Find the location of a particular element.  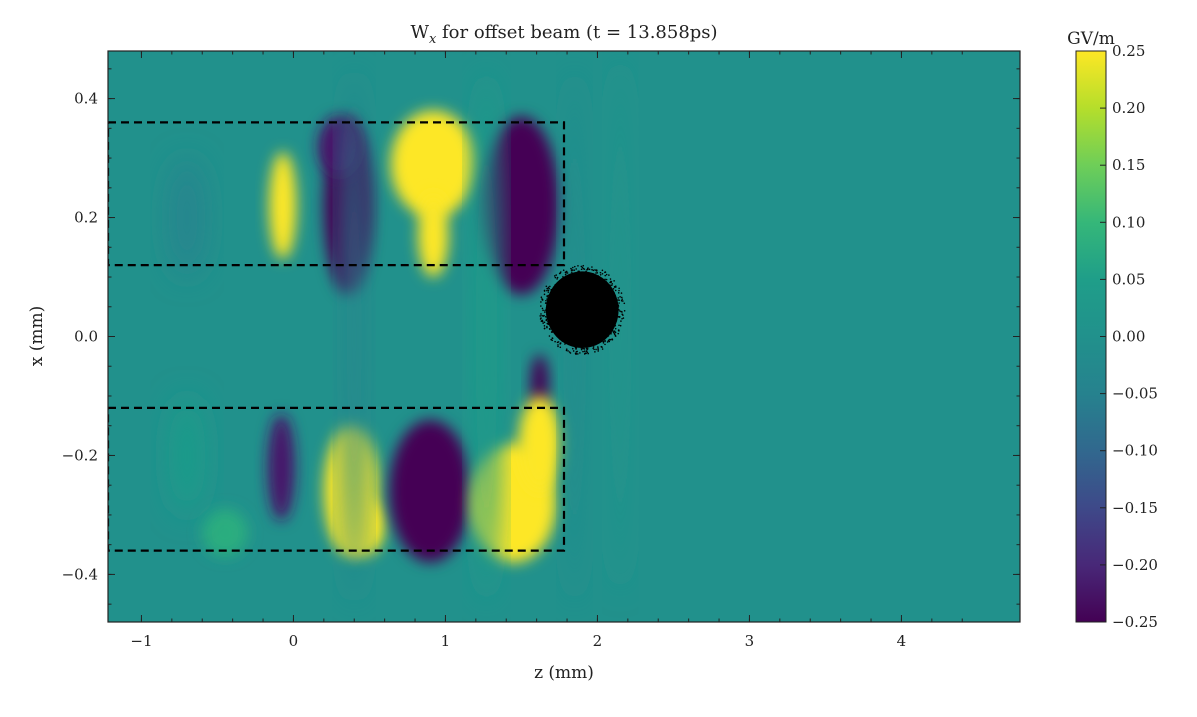

colorbar-tick-label: −0.05 is located at coordinates (1135, 394).